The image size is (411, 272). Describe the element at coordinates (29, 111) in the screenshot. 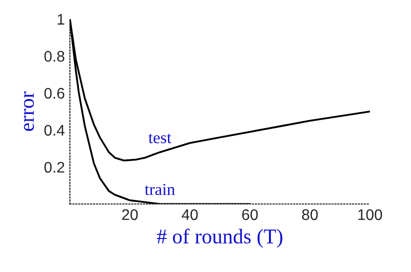

I see `y-axis-title: error` at that location.